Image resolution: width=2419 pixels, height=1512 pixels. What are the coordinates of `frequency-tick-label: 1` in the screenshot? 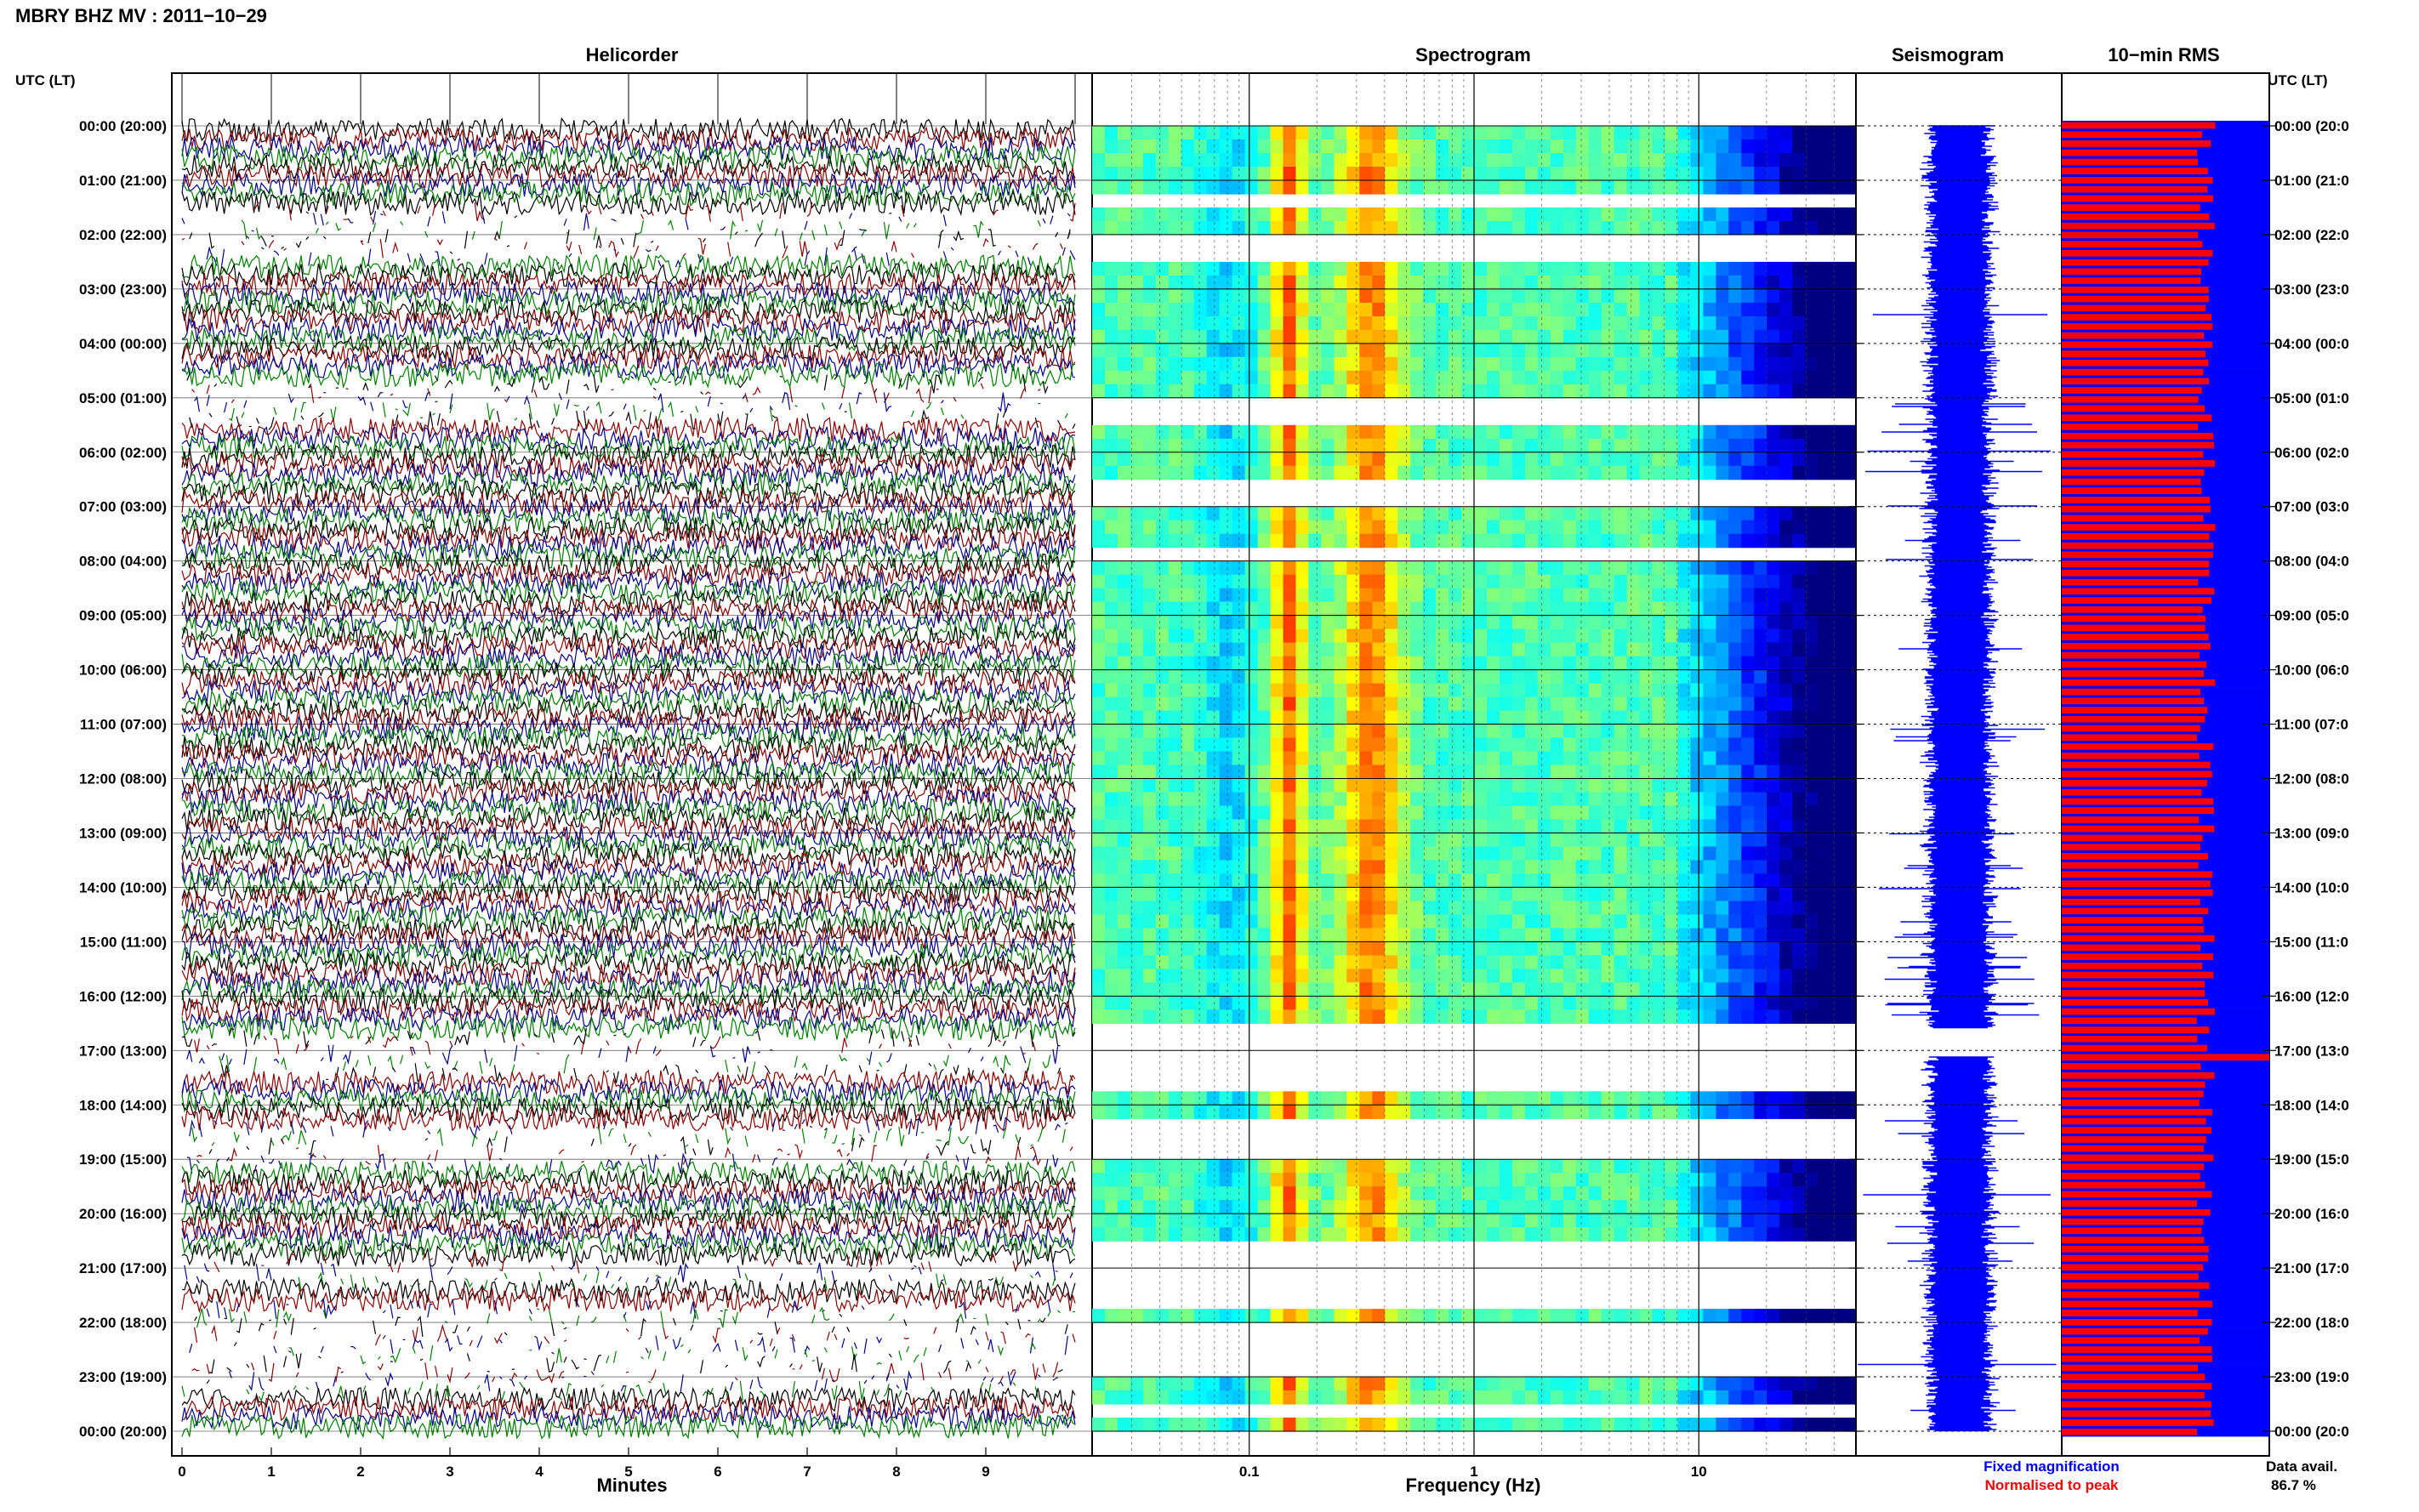 It's located at (1473, 1472).